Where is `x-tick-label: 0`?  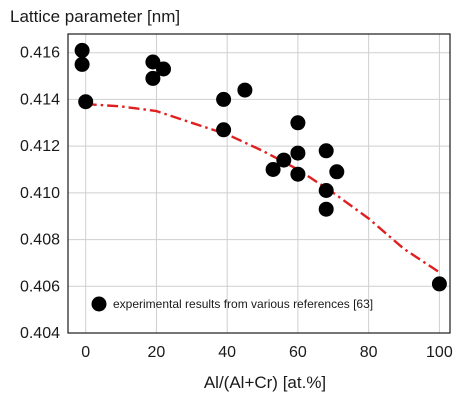 x-tick-label: 0 is located at coordinates (85, 352).